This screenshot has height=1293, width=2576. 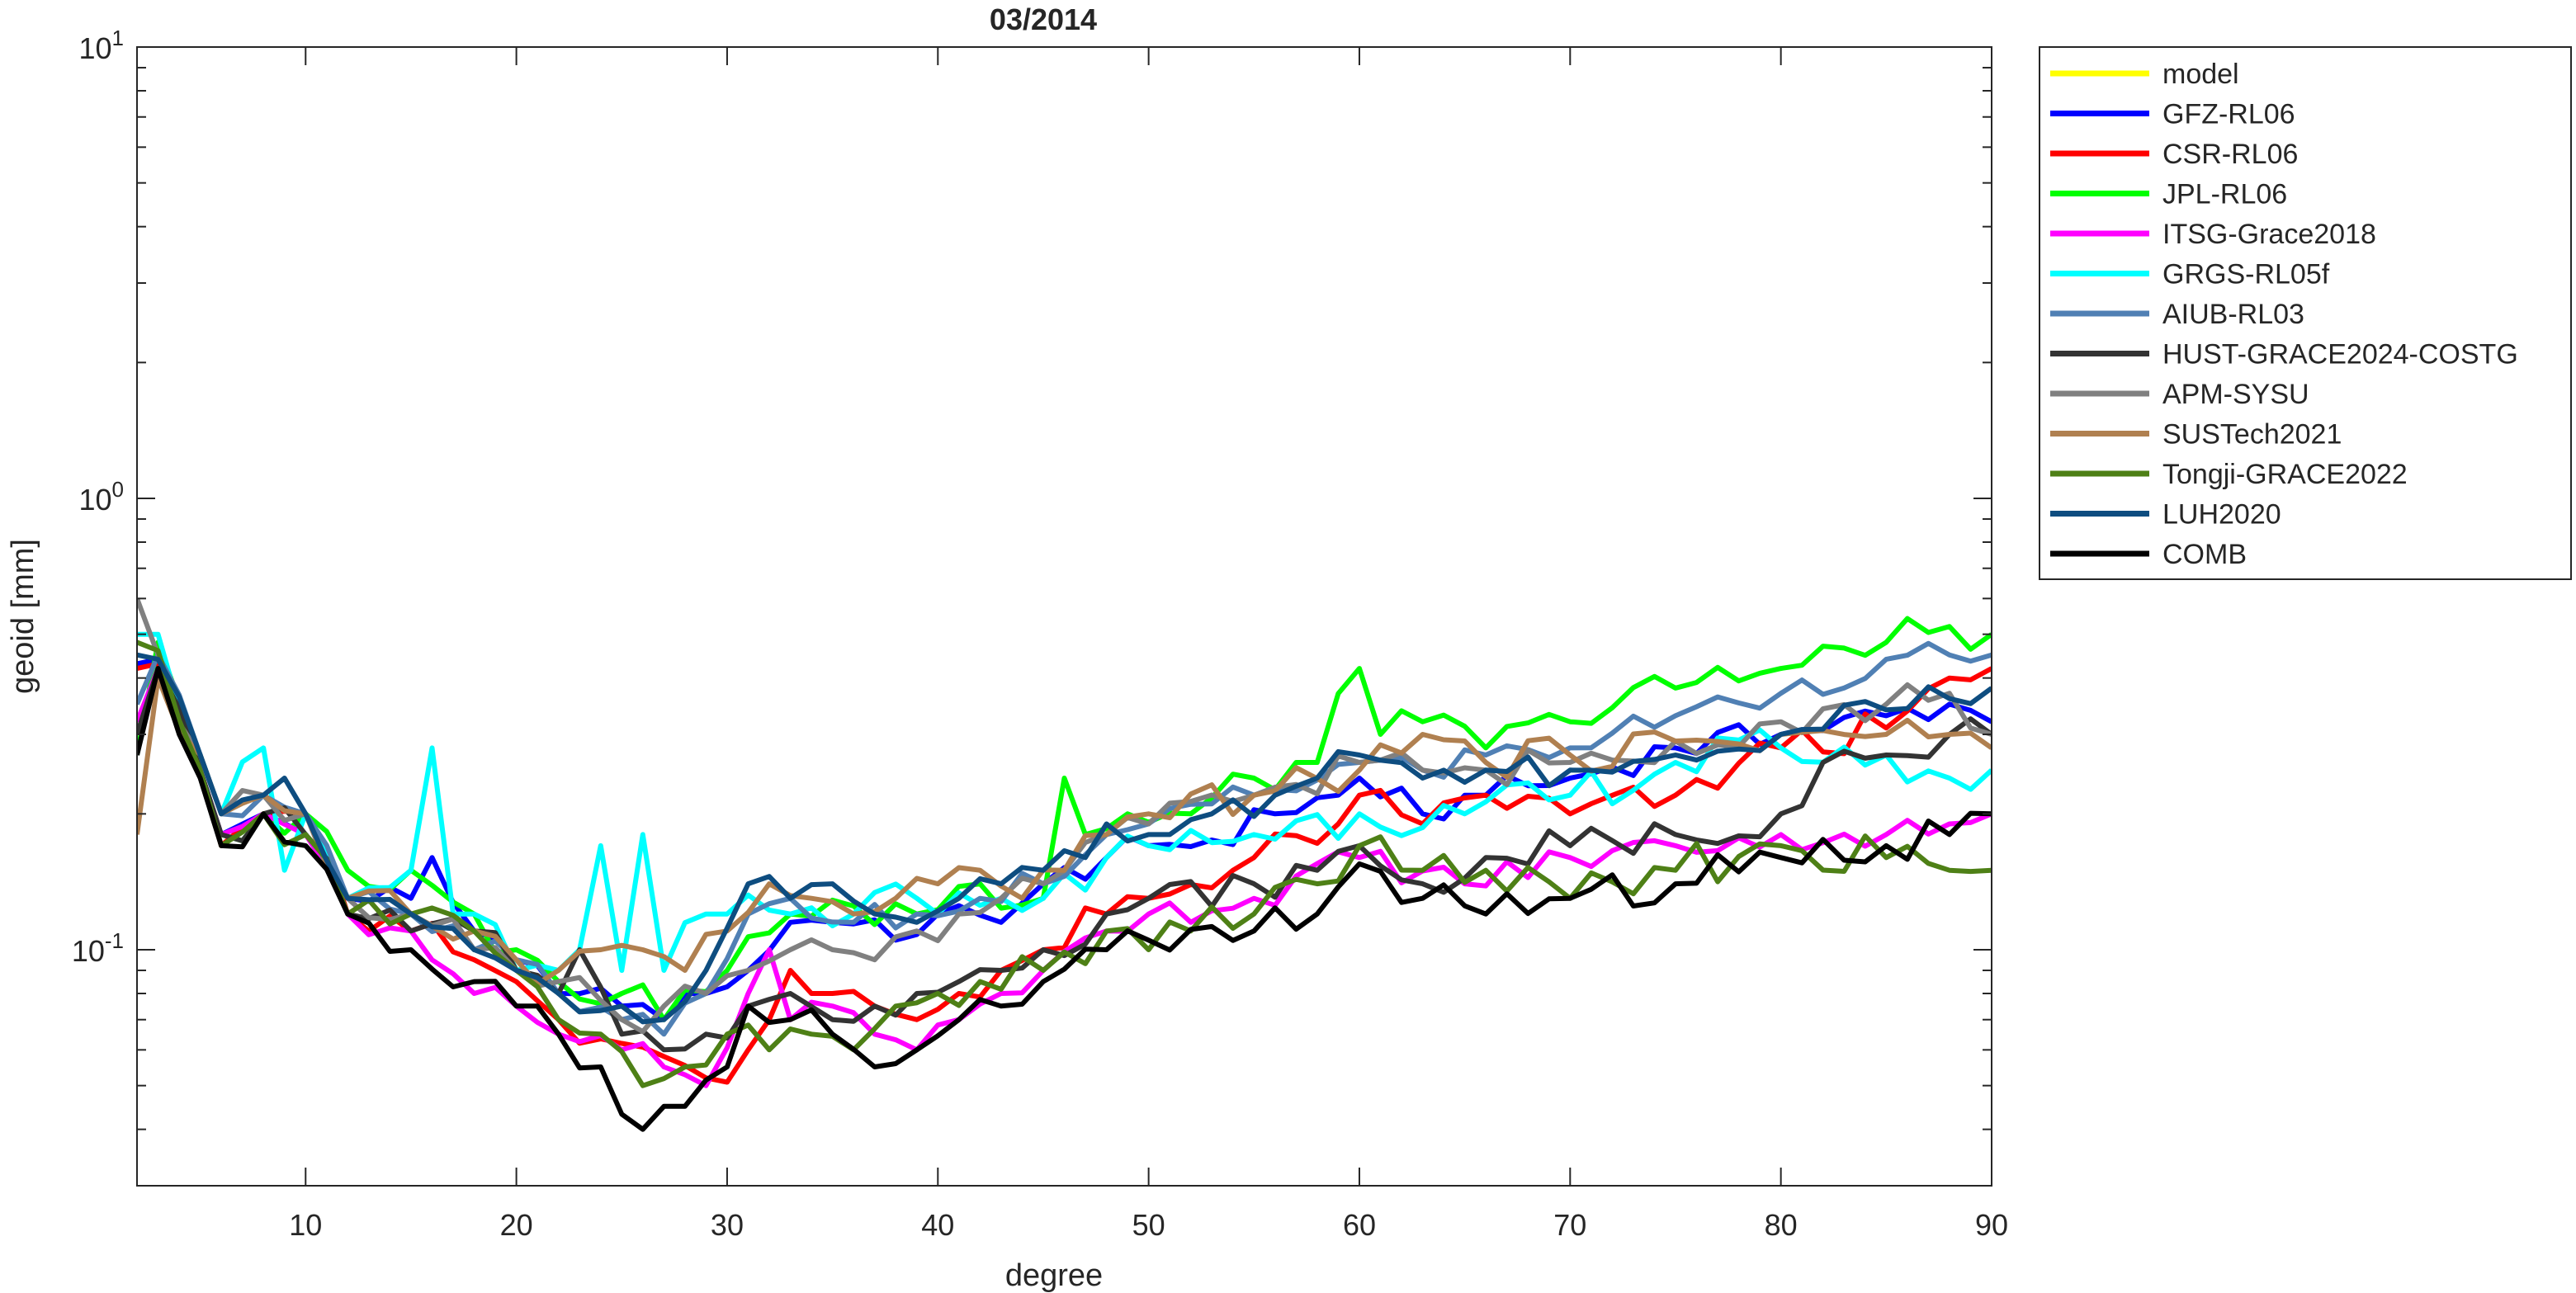 What do you see at coordinates (23, 616) in the screenshot?
I see `y-axis-label: geoid [mm]` at bounding box center [23, 616].